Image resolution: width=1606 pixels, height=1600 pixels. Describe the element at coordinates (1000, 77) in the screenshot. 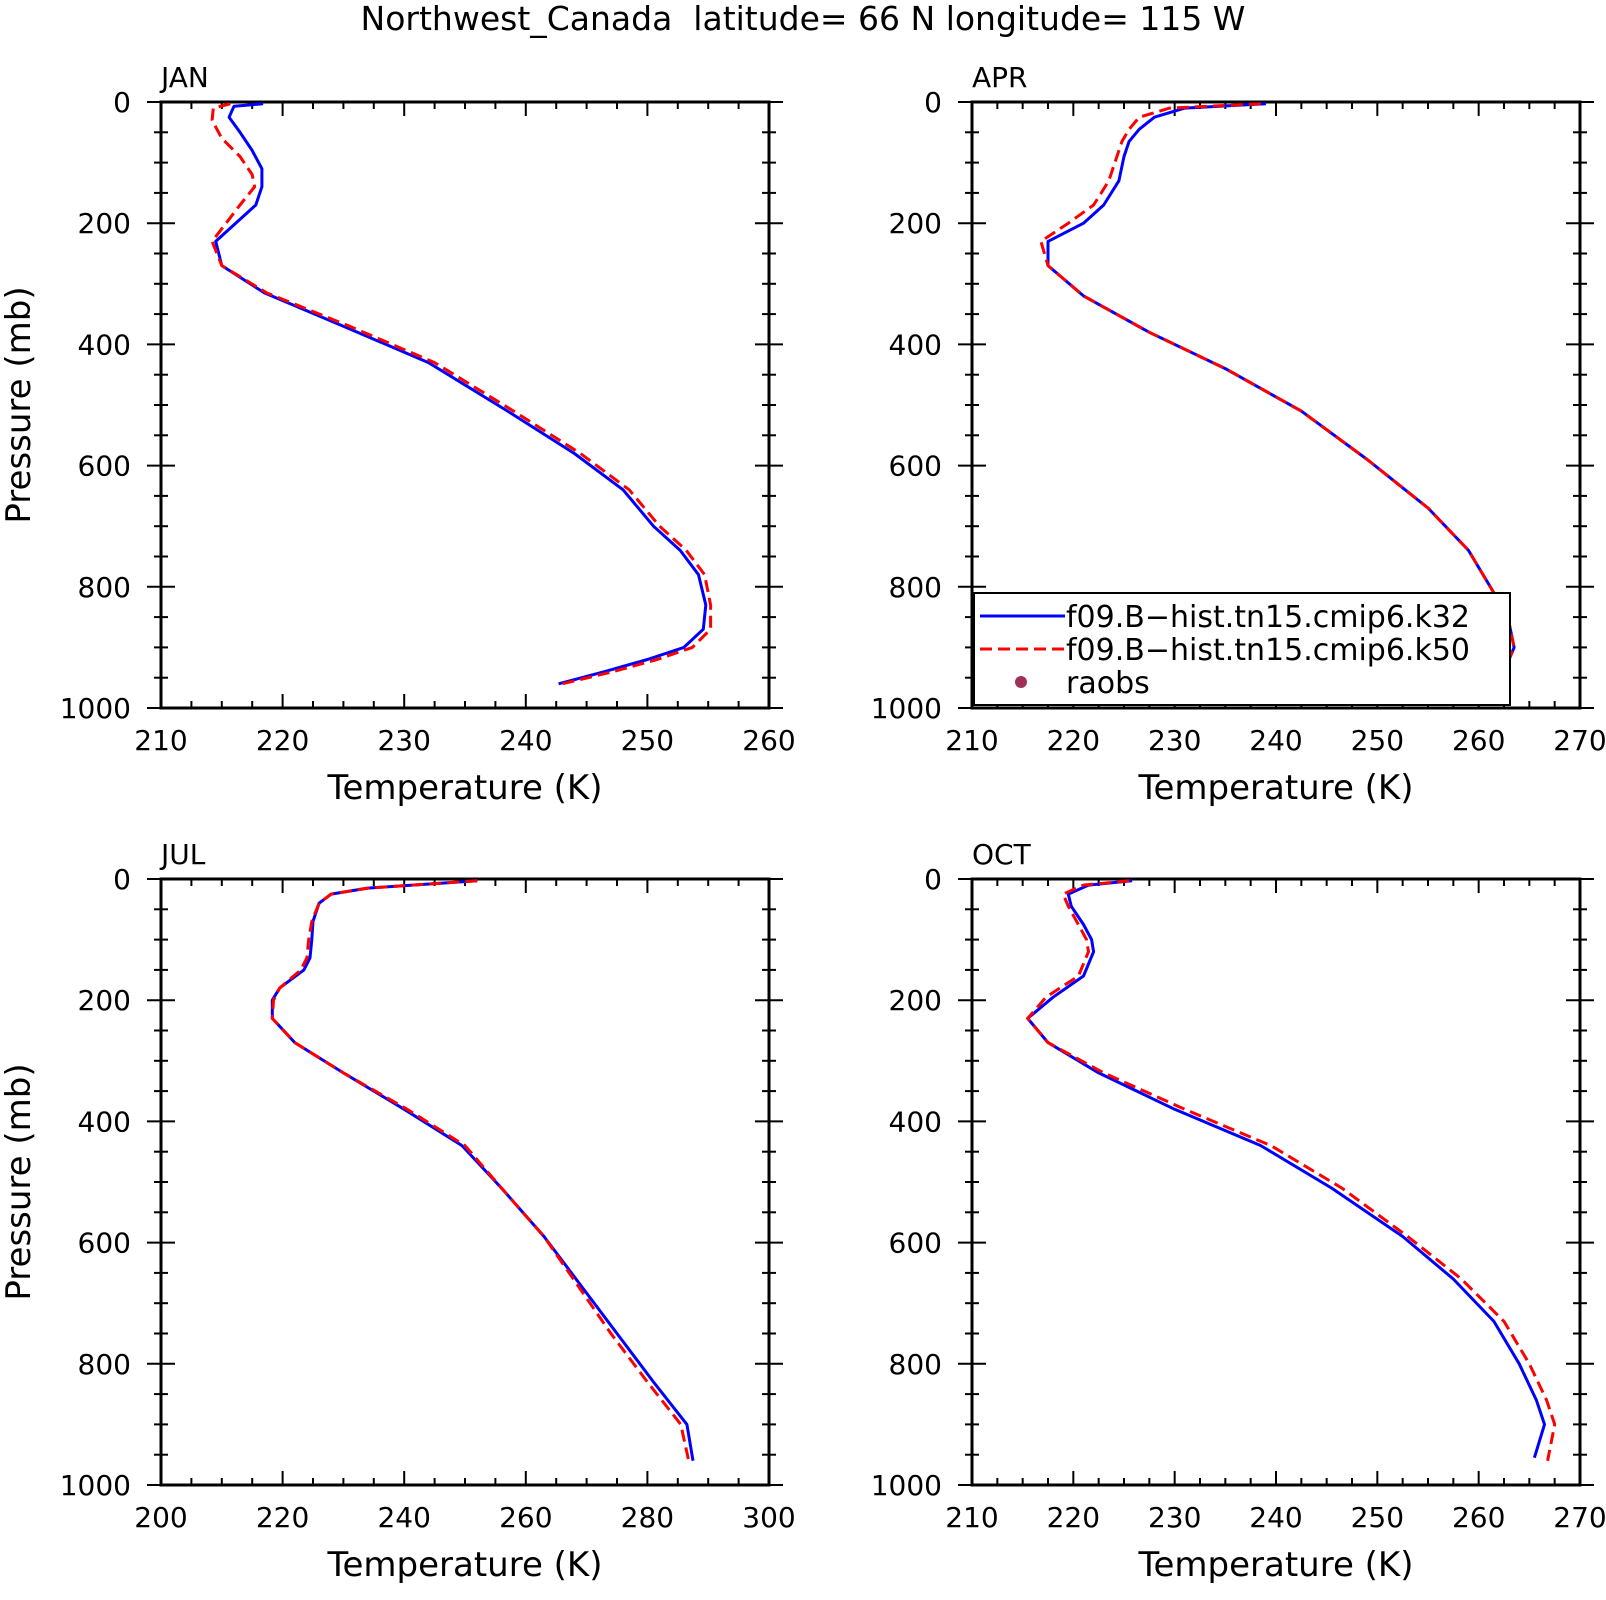

I see `panel-title: APR` at that location.